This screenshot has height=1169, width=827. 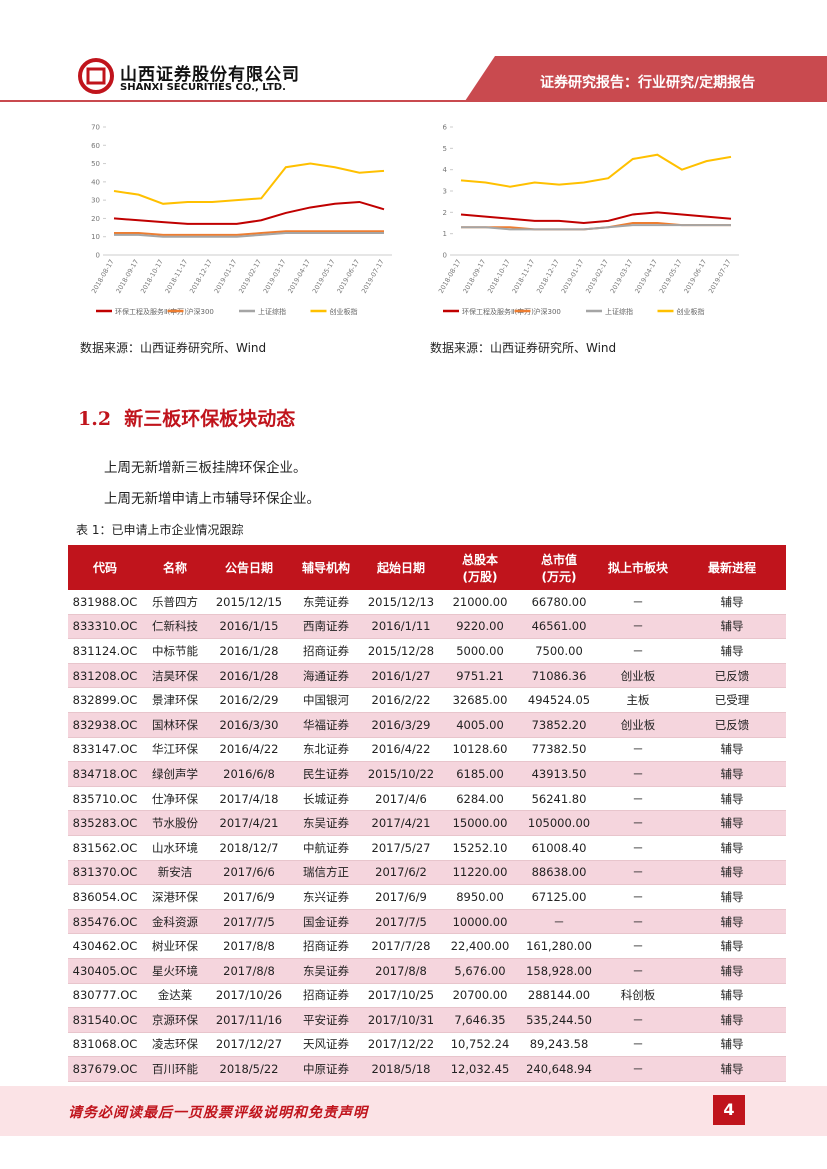 I want to click on column-header: 总市值 (万元), so click(x=559, y=567).